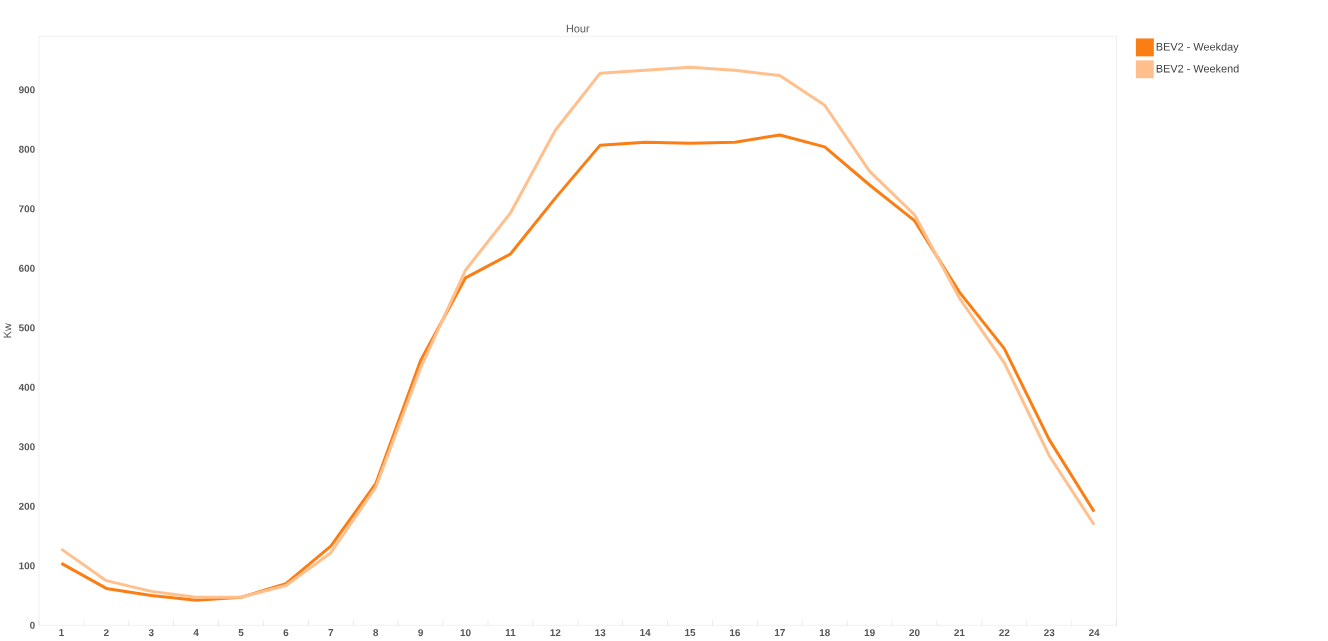 This screenshot has height=641, width=1328. I want to click on x-tick-label: 24, so click(1094, 633).